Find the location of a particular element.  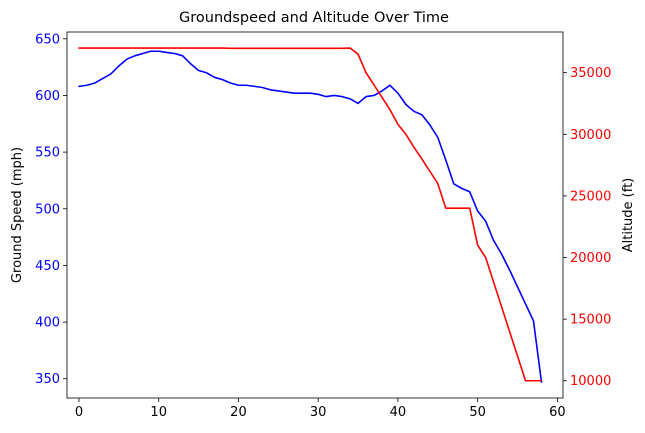

x-axis-ticks: 0 10 20 30 40 50 60 is located at coordinates (320, 409).